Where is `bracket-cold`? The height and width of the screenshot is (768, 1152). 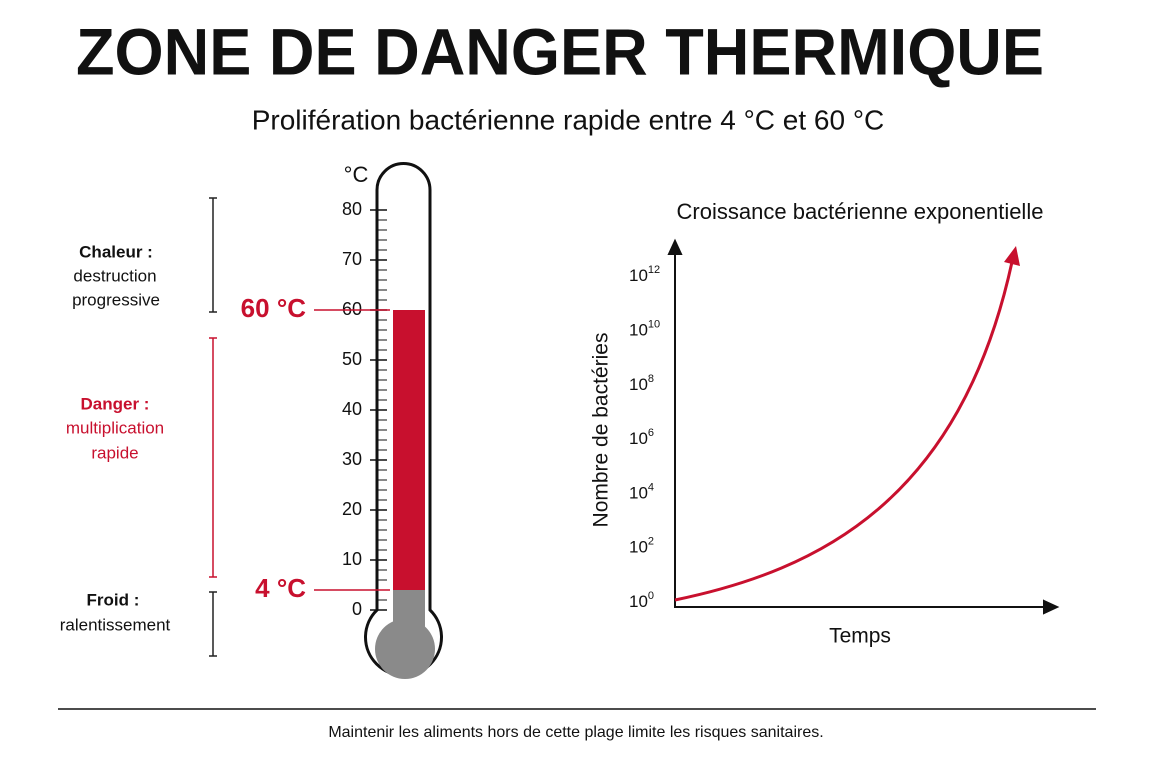
bracket-cold is located at coordinates (213, 624).